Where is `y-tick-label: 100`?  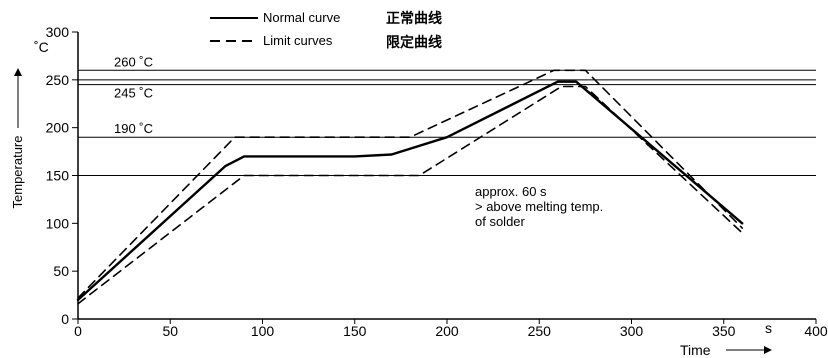 y-tick-label: 100 is located at coordinates (58, 223).